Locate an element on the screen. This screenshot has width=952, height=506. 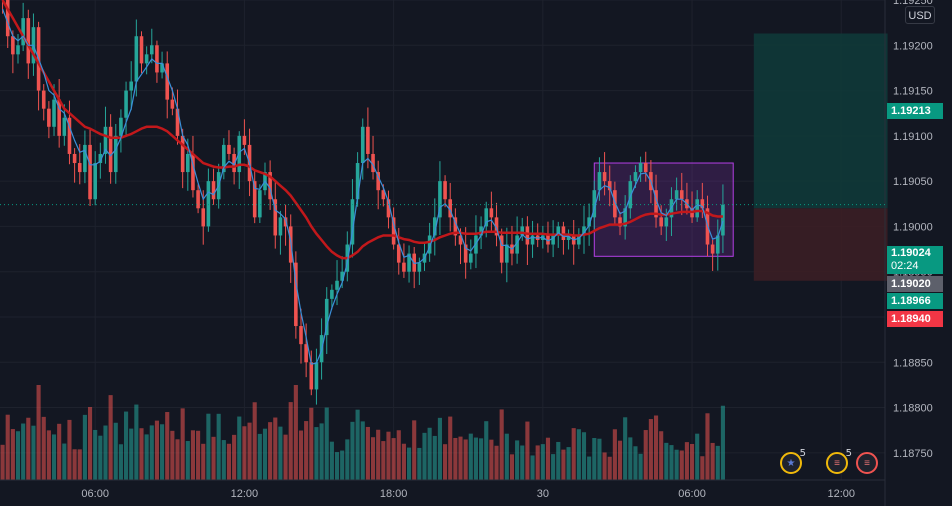
us-event-icon-1: ≡ 5 is located at coordinates (839, 461).